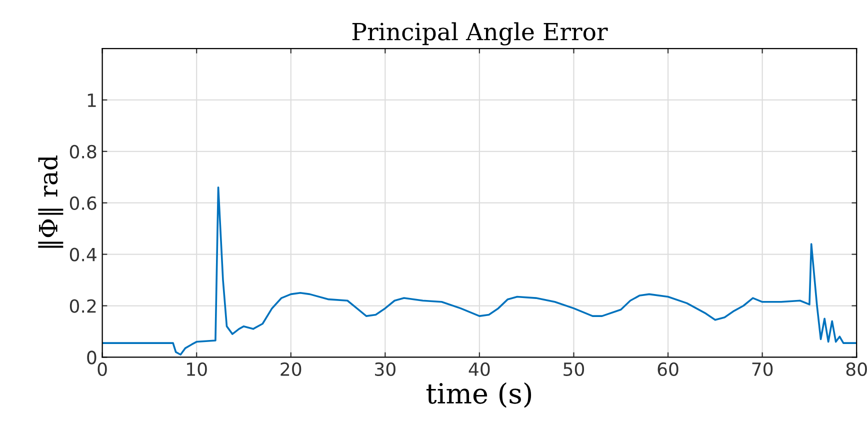 The image size is (867, 441). Describe the element at coordinates (668, 369) in the screenshot. I see `x-tick-label: 60` at that location.